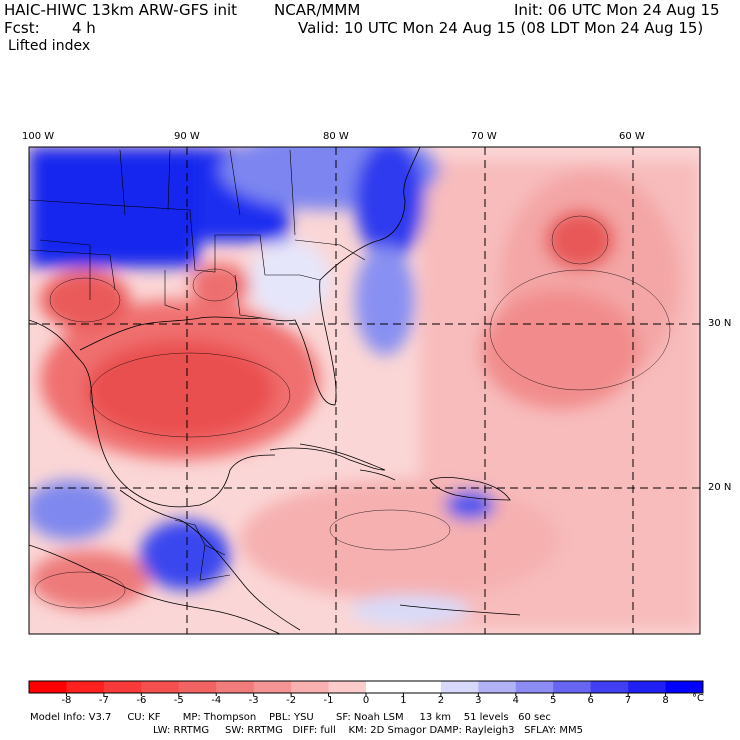  Describe the element at coordinates (720, 487) in the screenshot. I see `lat-label-20n: 20 N` at that location.